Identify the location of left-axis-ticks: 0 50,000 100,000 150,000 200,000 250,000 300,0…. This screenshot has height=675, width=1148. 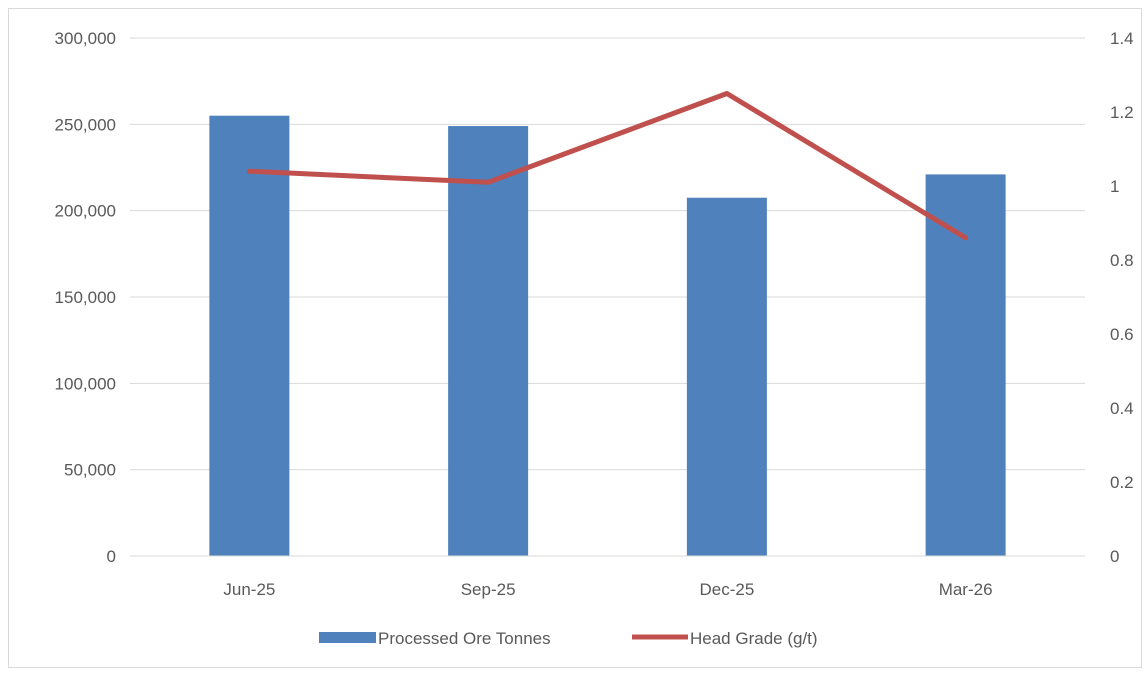
(85, 297).